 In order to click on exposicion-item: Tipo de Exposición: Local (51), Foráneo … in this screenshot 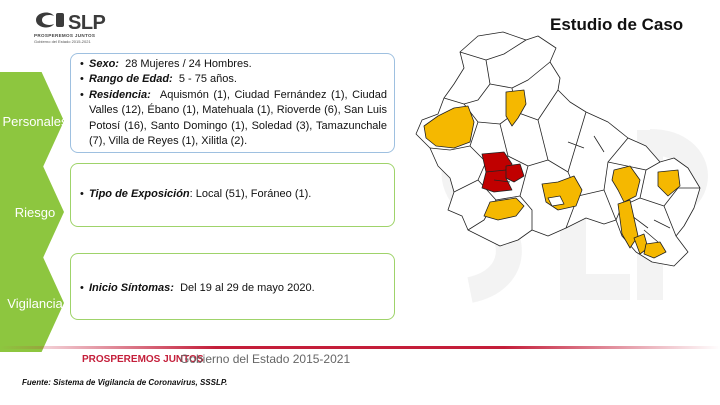, I will do `click(233, 195)`.